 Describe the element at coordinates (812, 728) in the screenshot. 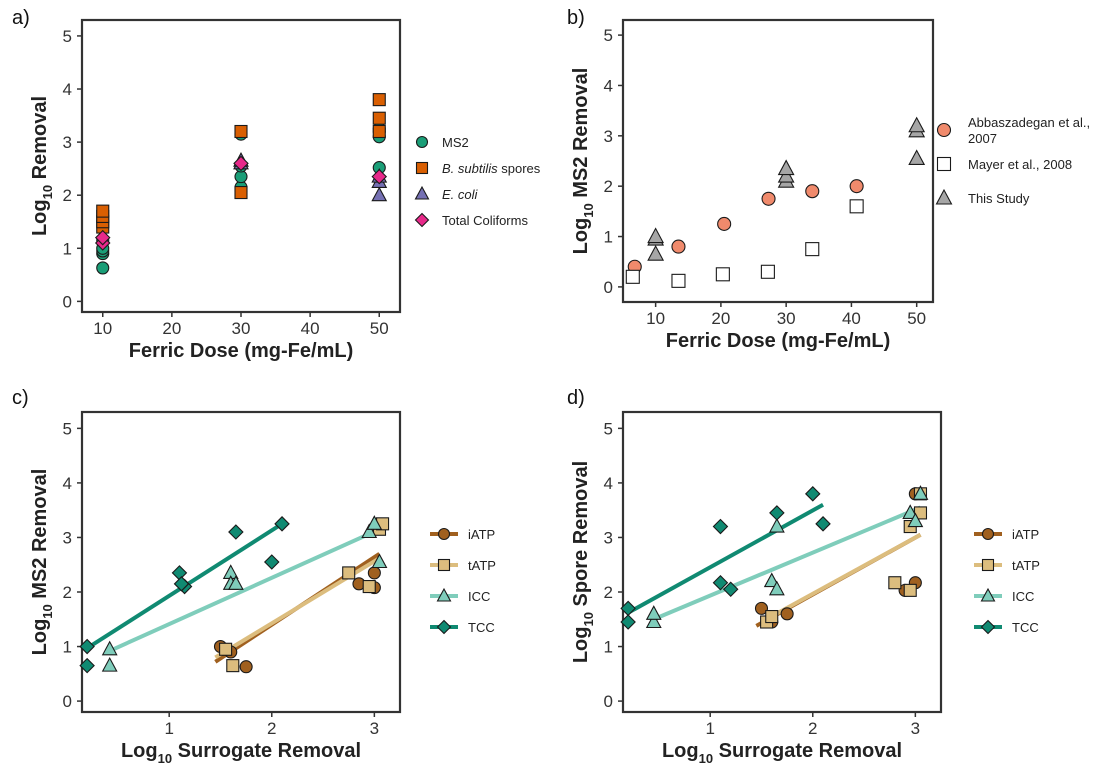

I see `x-tick-label: 2` at that location.